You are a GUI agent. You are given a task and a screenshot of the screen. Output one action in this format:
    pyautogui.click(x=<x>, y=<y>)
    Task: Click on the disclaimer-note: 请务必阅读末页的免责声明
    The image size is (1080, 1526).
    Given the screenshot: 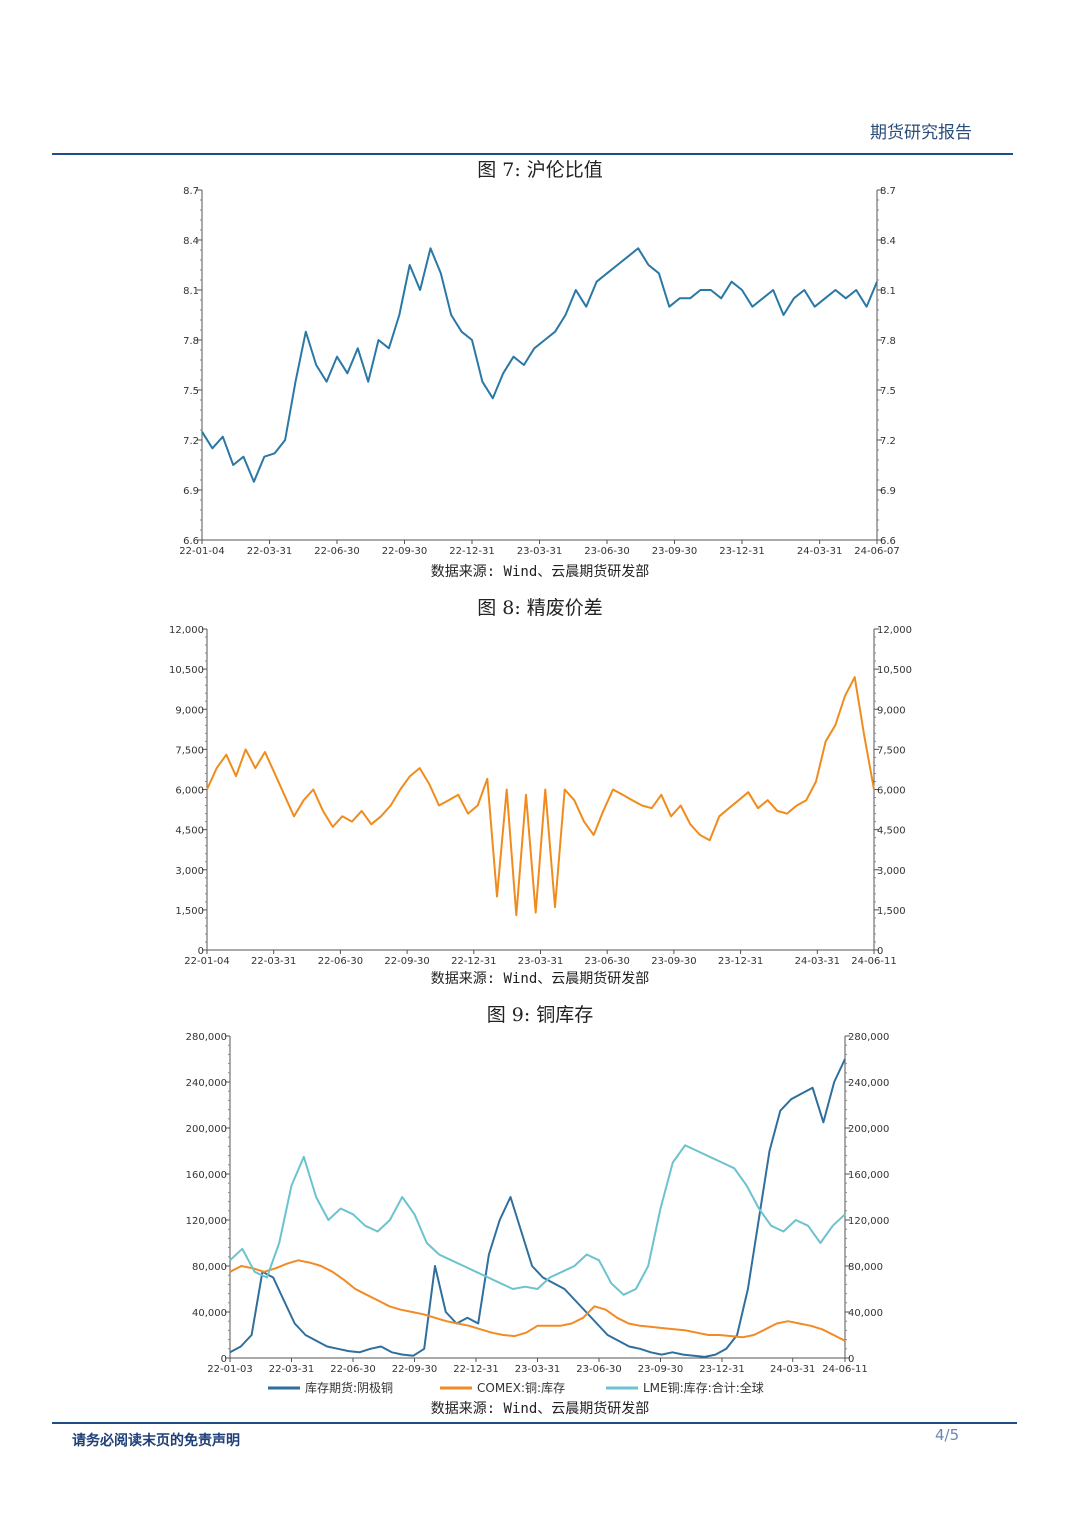 What is the action you would take?
    pyautogui.click(x=156, y=1441)
    